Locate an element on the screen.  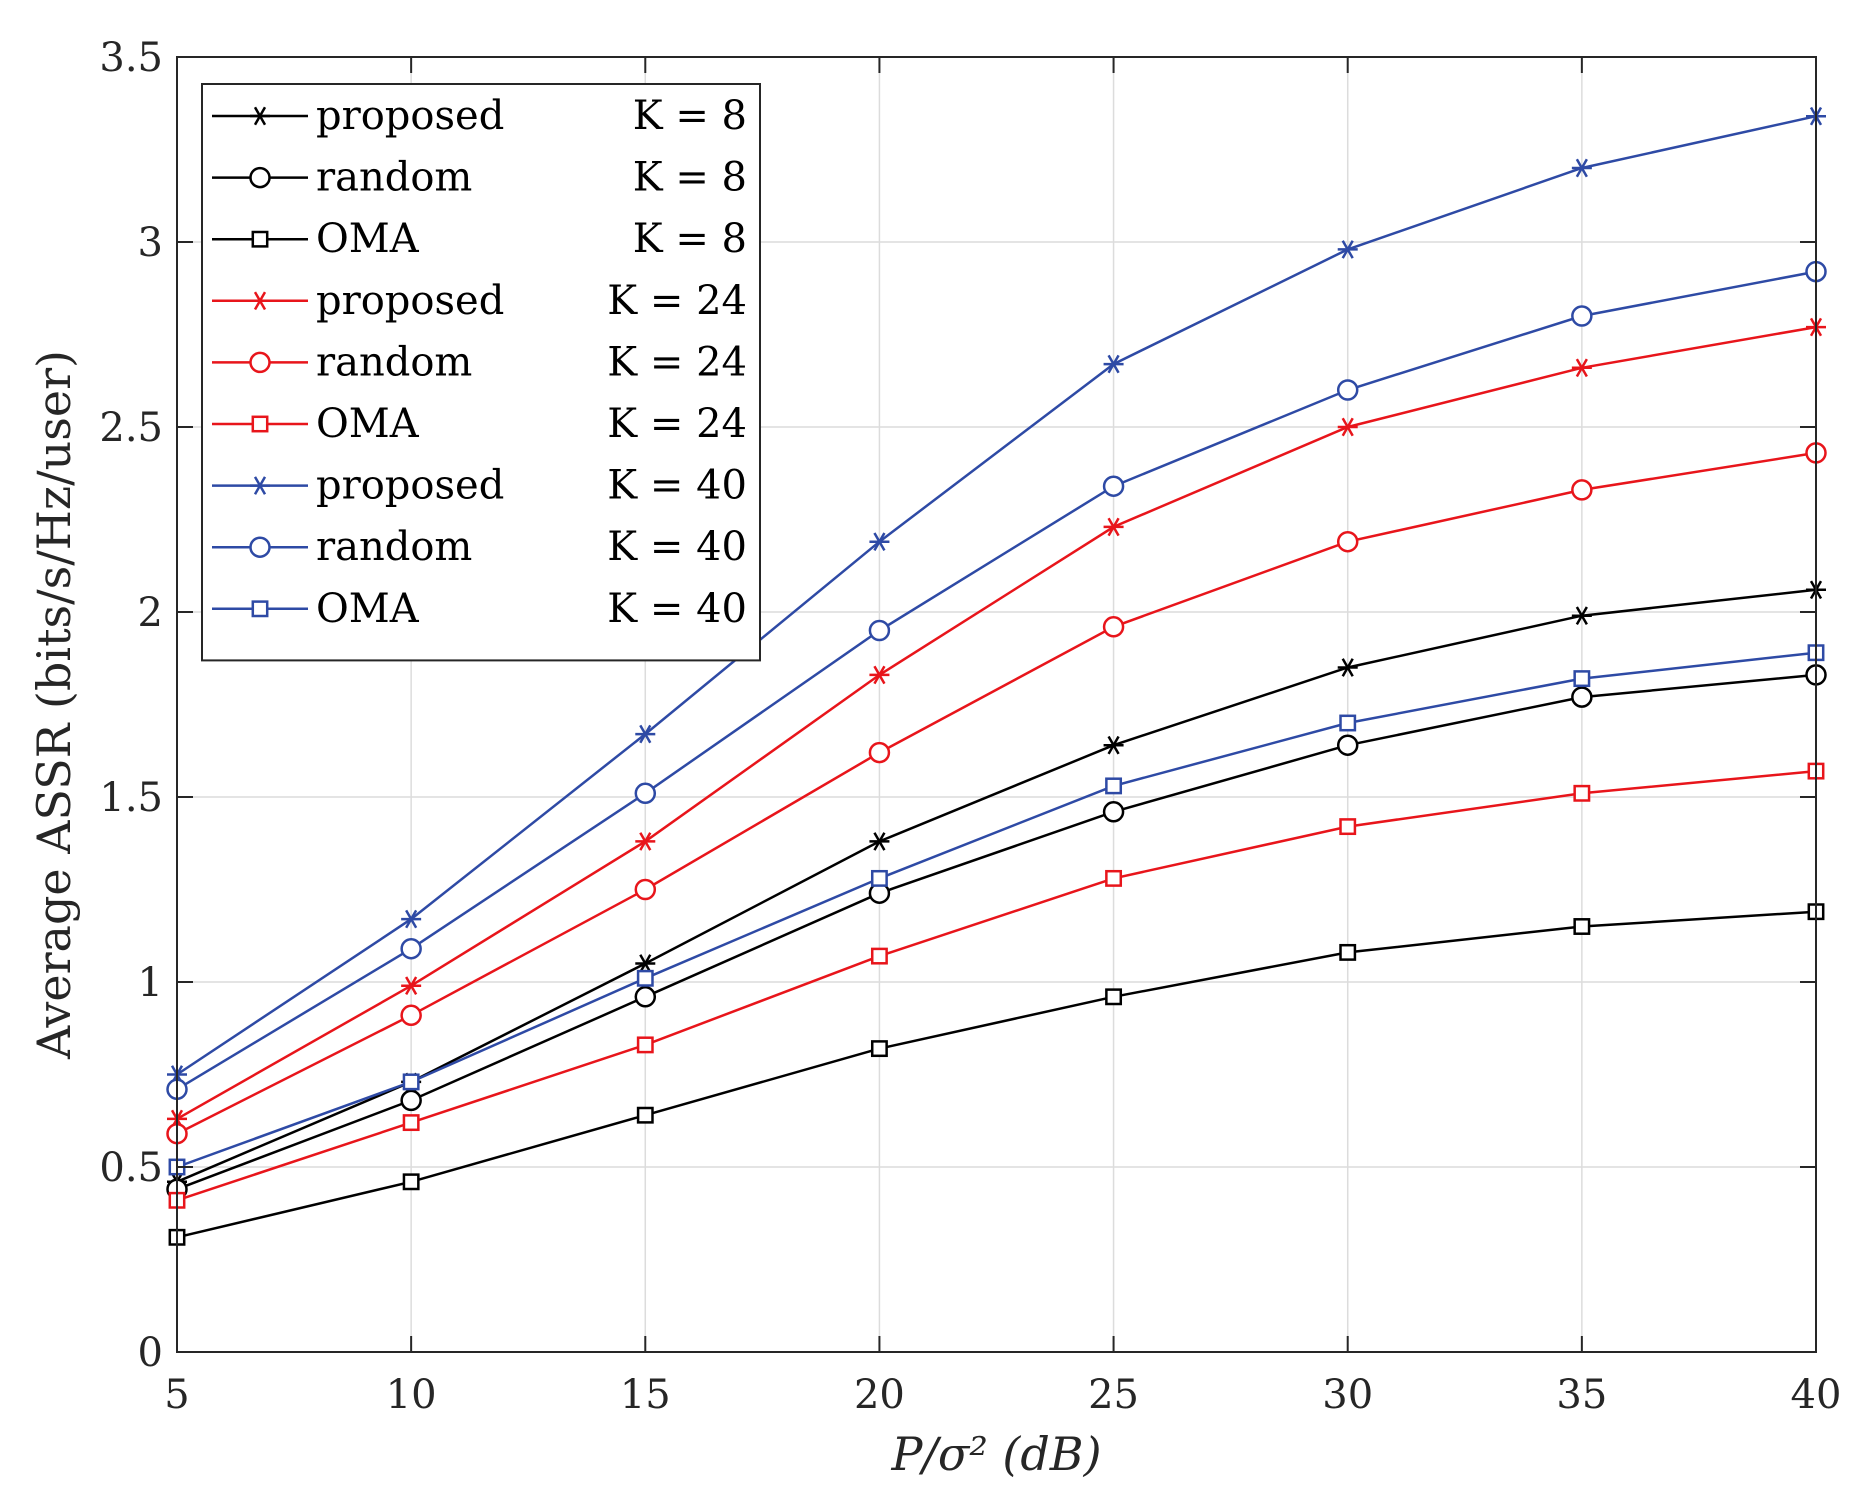
legend-entry: proposed K = 40 is located at coordinates (479, 486).